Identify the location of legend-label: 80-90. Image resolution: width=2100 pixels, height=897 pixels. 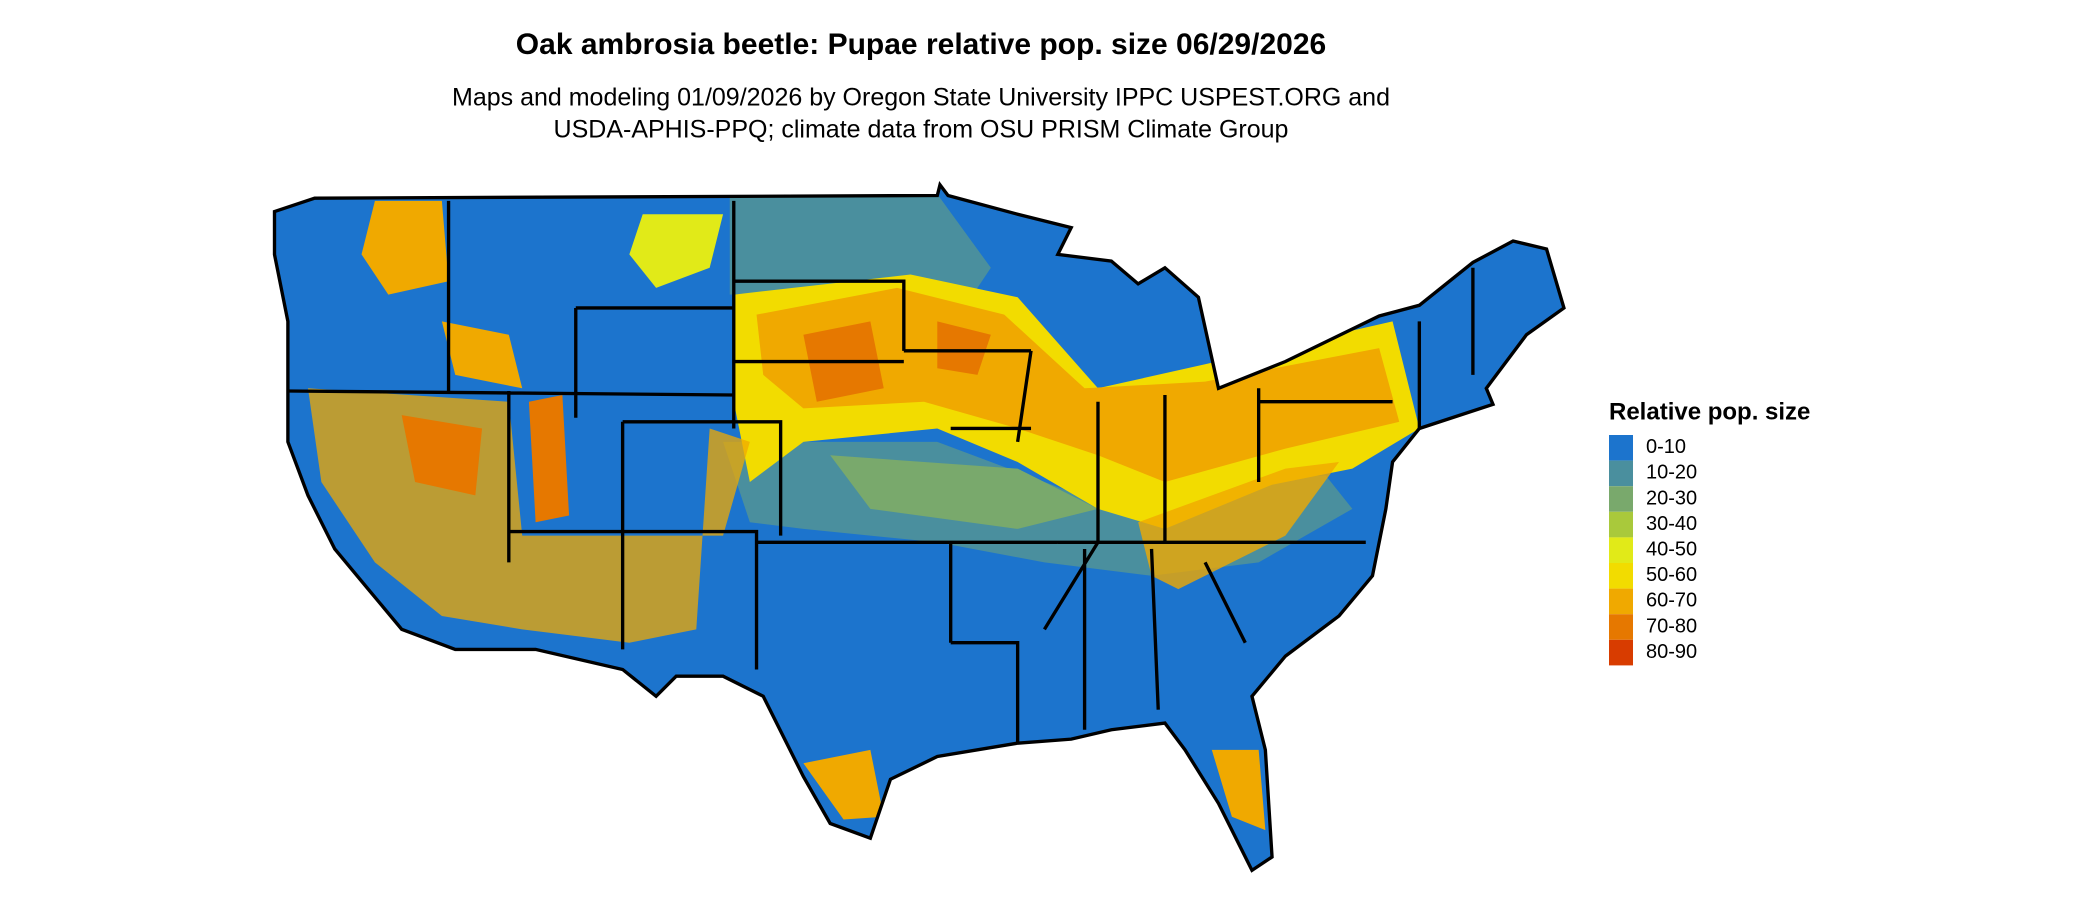
(1671, 652).